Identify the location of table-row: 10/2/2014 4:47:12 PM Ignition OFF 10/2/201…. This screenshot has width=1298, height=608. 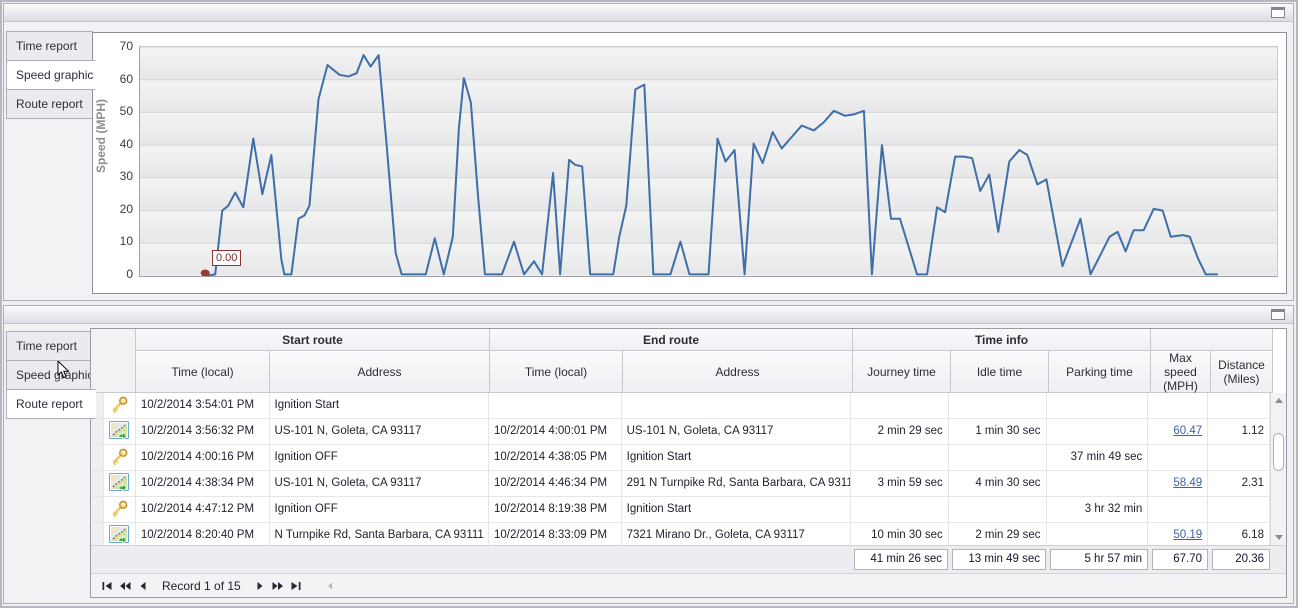
(680, 510).